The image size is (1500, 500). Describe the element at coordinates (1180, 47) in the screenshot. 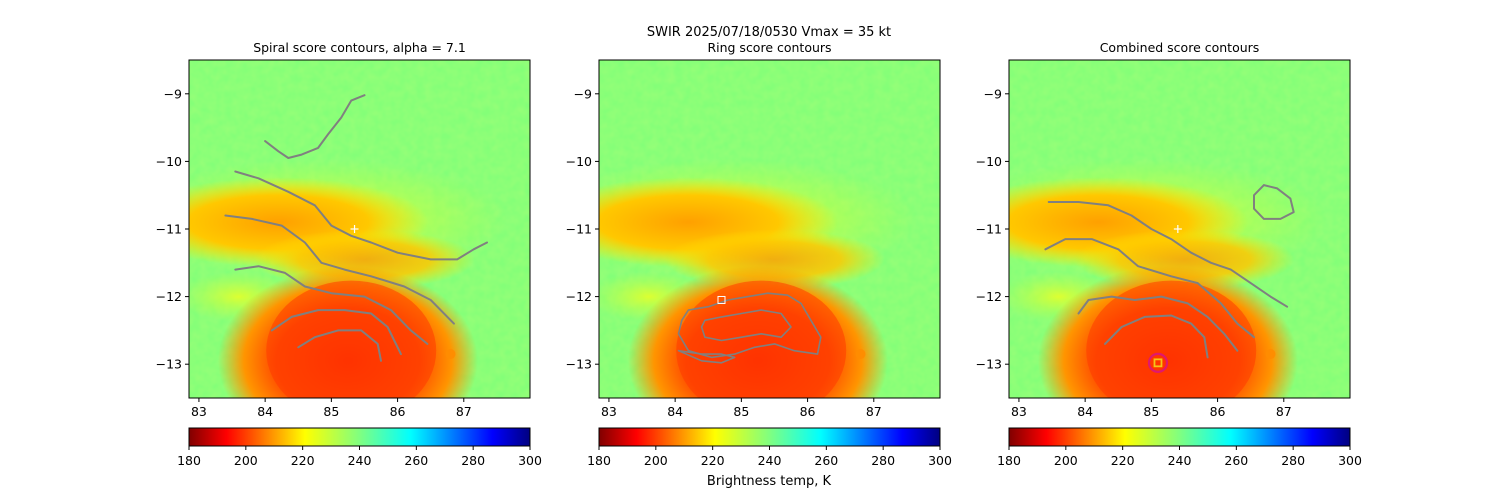

I see `panel-title-combined: Combined score contours` at that location.